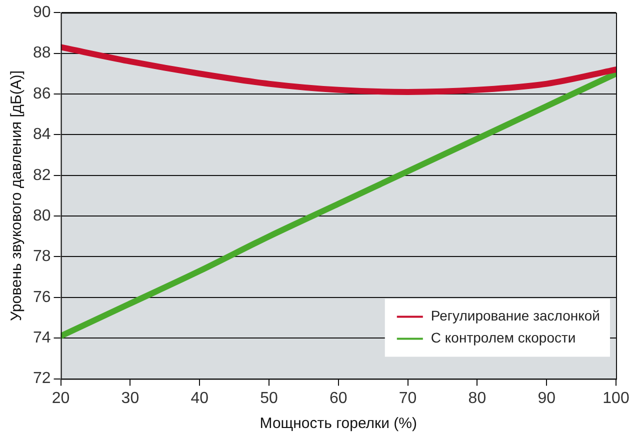 The height and width of the screenshot is (441, 638). What do you see at coordinates (547, 398) in the screenshot?
I see `x-tick-label: 90` at bounding box center [547, 398].